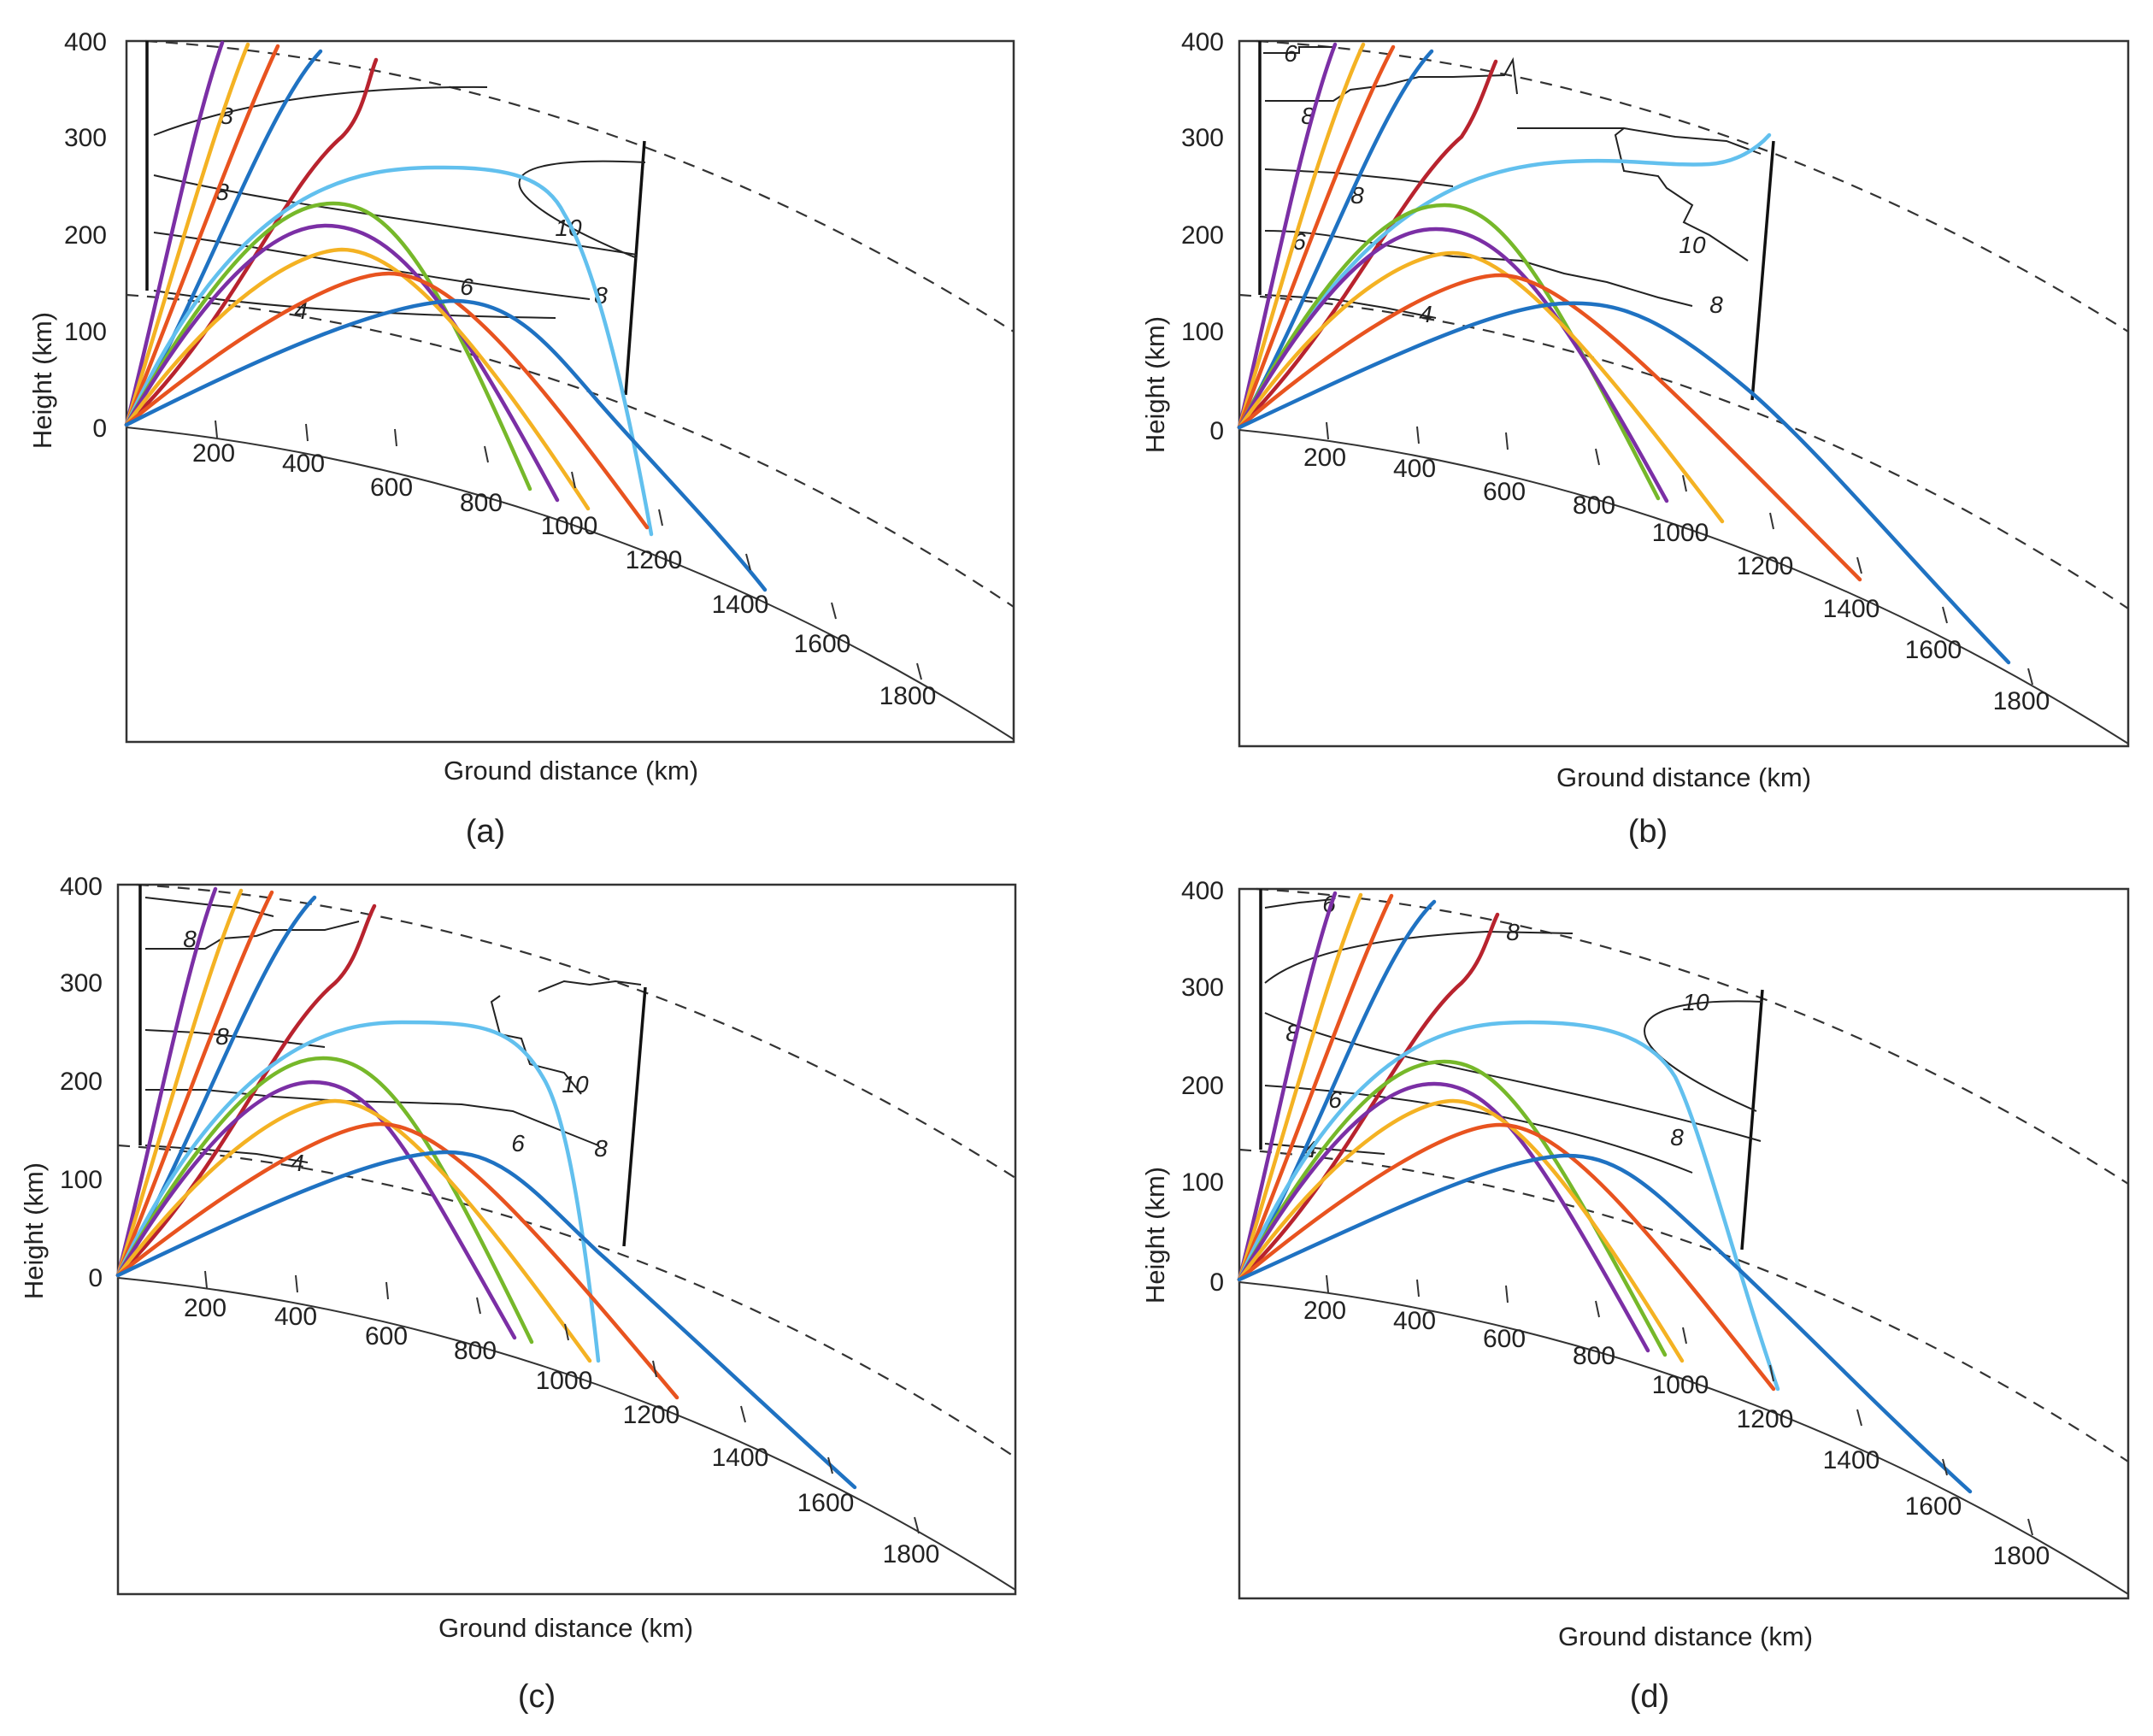  I want to click on panel-d-xlabel: Ground distance (km), so click(1686, 1636).